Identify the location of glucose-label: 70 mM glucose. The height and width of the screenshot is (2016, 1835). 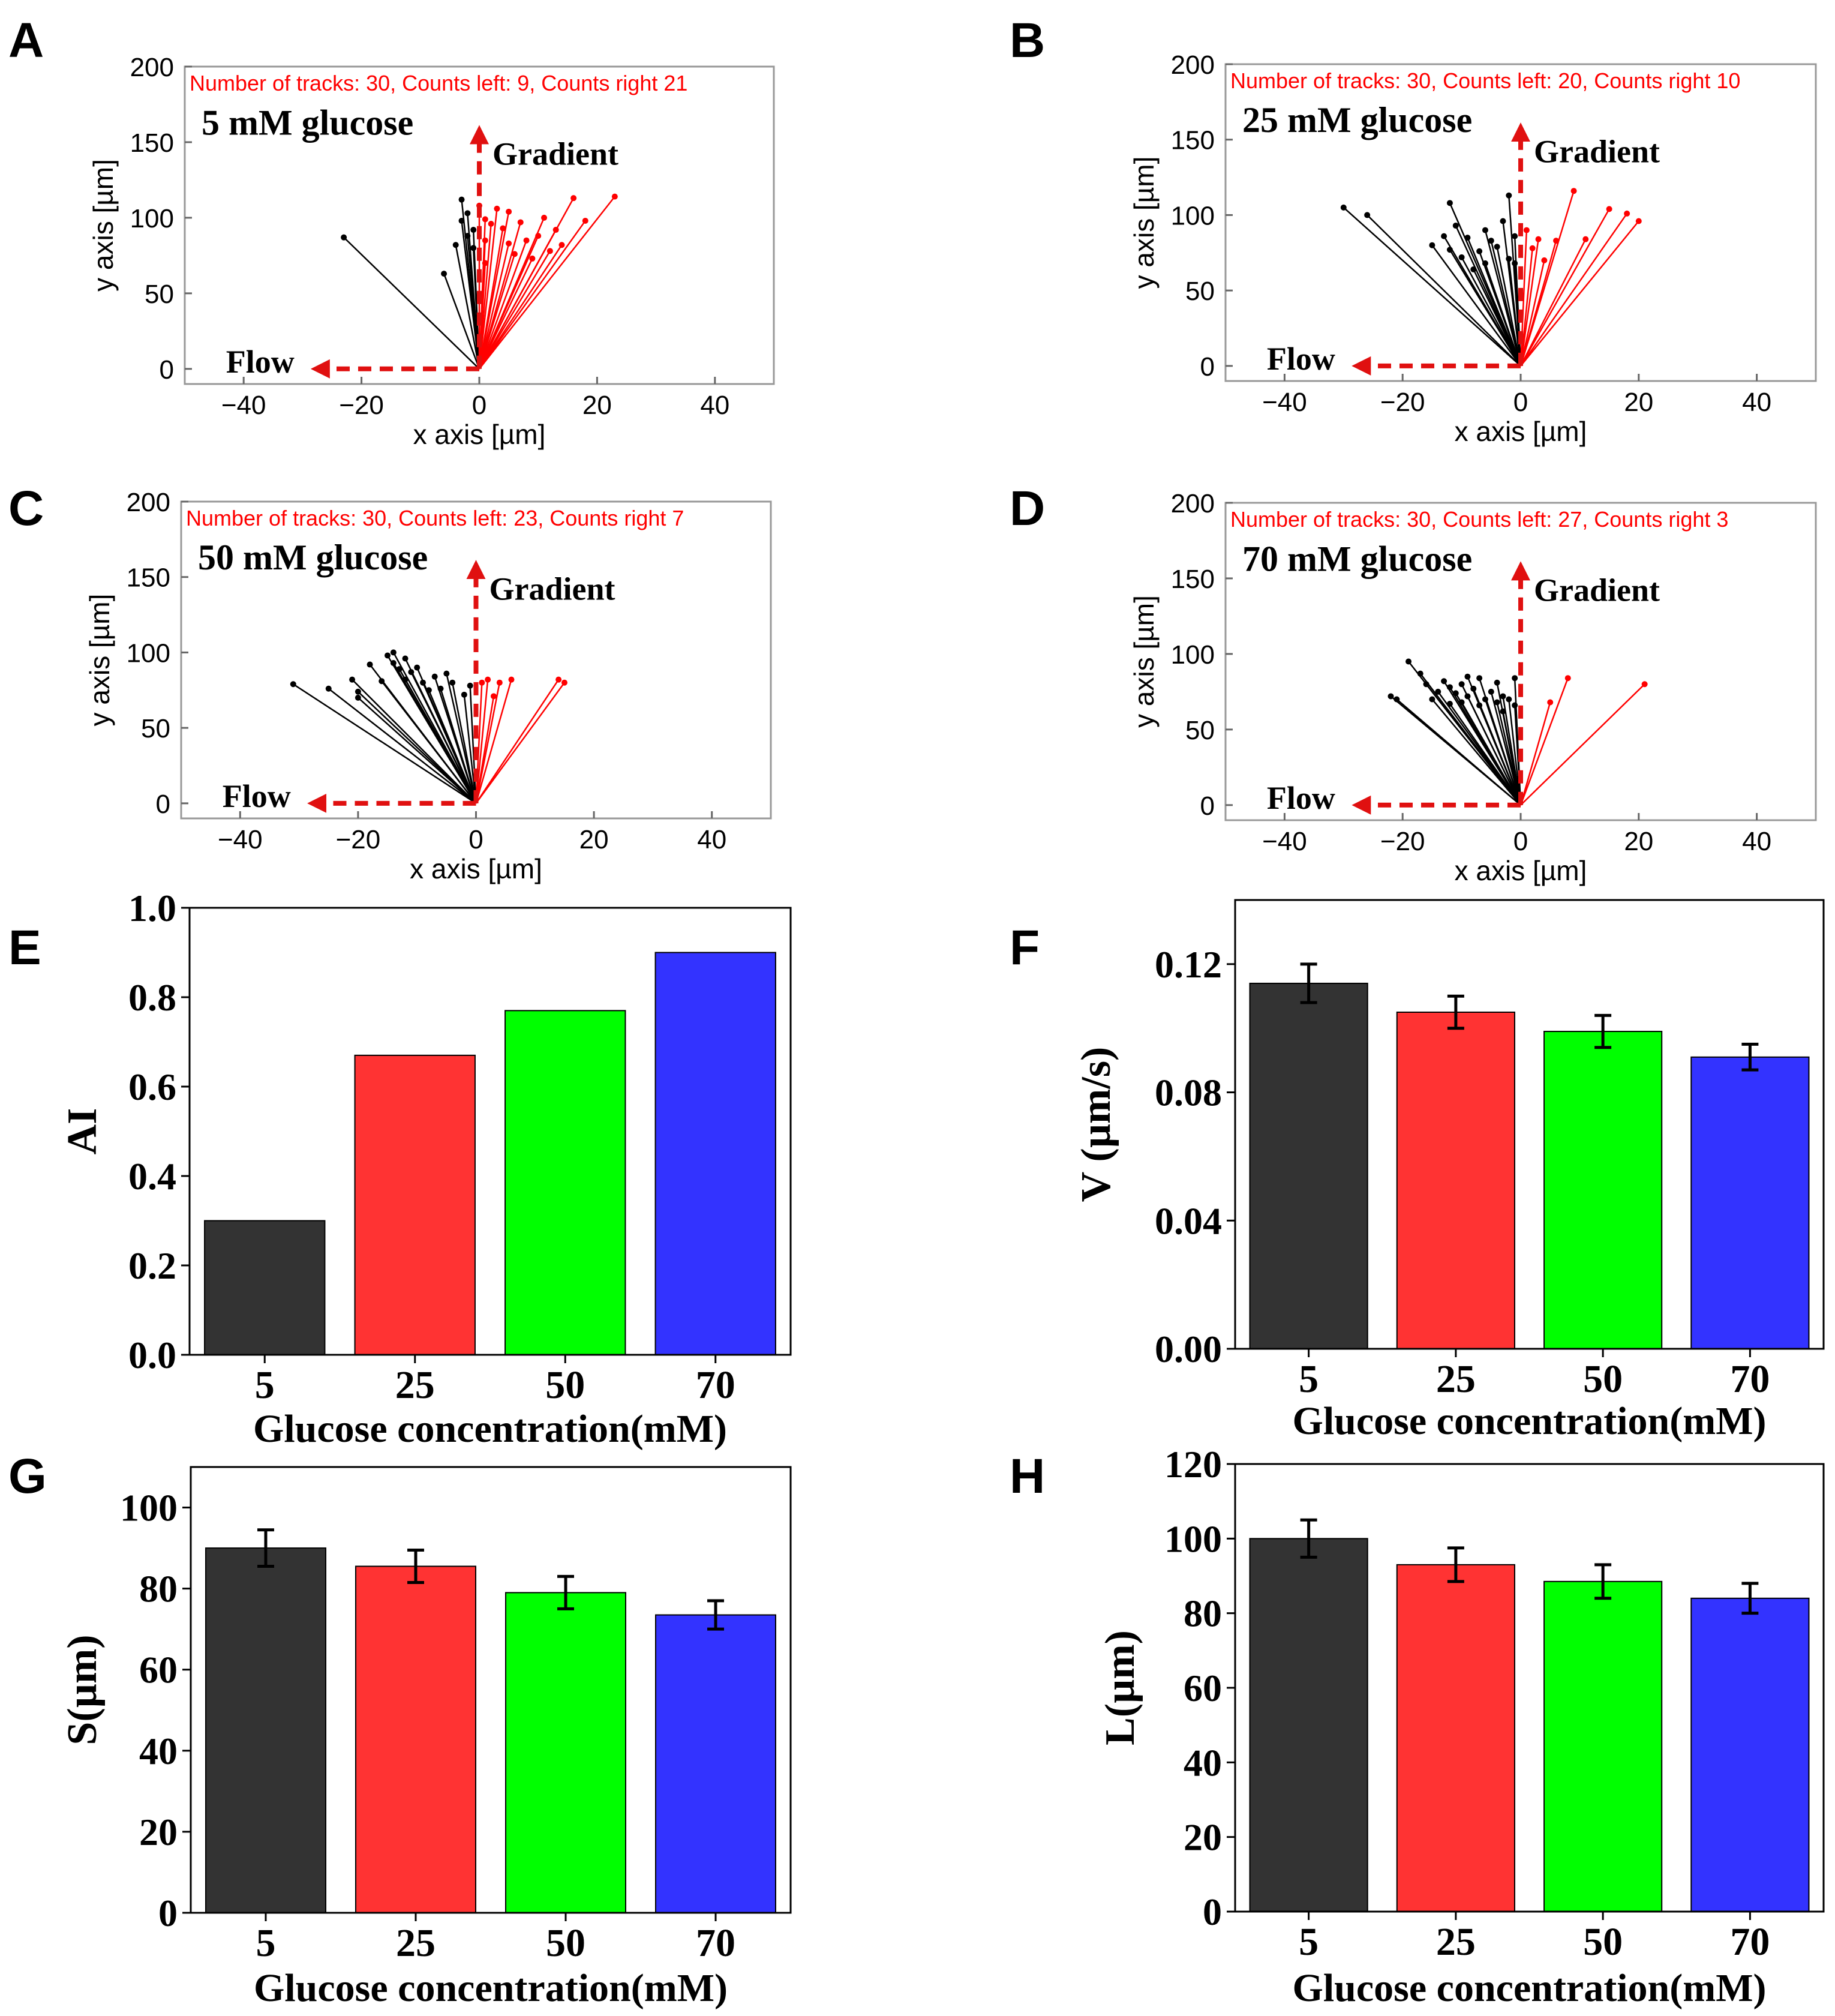
(1357, 558).